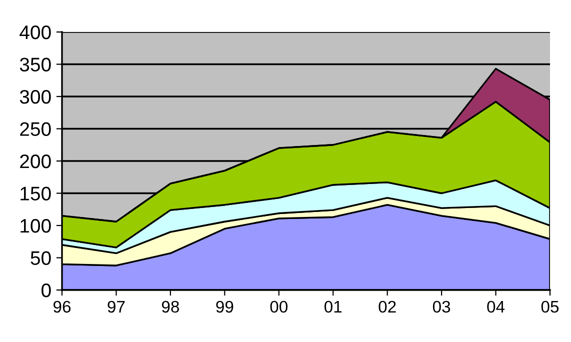 The image size is (571, 342). I want to click on y-tick-label: 100, so click(35, 225).